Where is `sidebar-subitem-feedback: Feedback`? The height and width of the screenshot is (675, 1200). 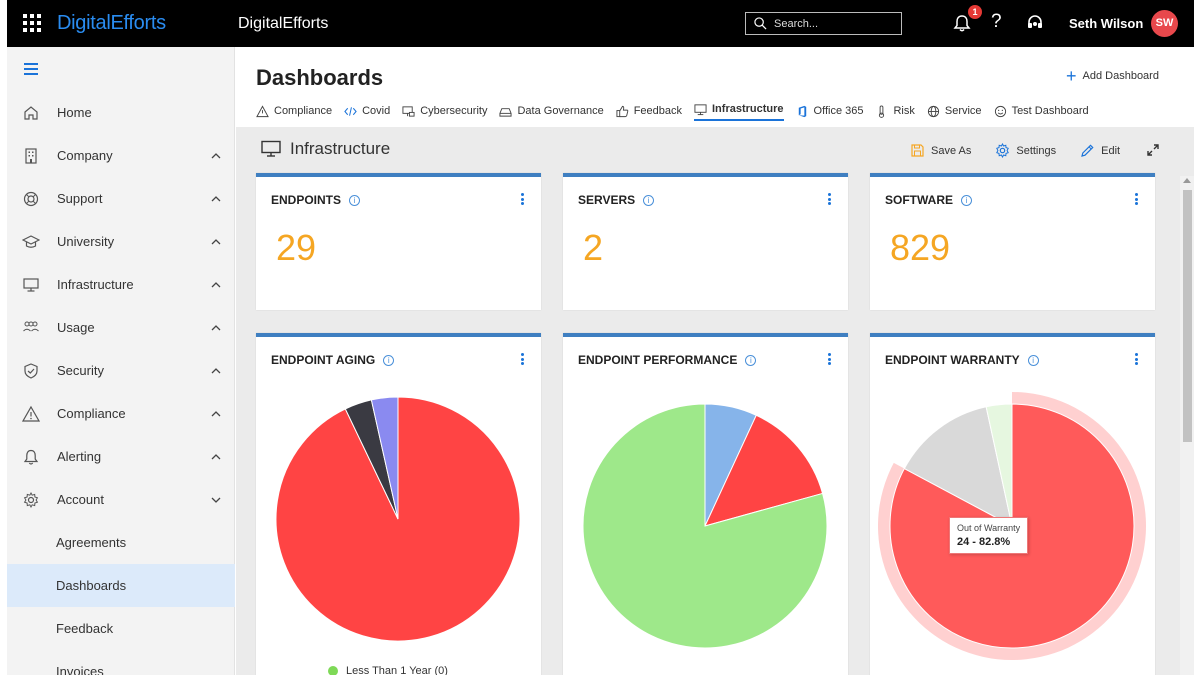
sidebar-subitem-feedback: Feedback is located at coordinates (85, 628).